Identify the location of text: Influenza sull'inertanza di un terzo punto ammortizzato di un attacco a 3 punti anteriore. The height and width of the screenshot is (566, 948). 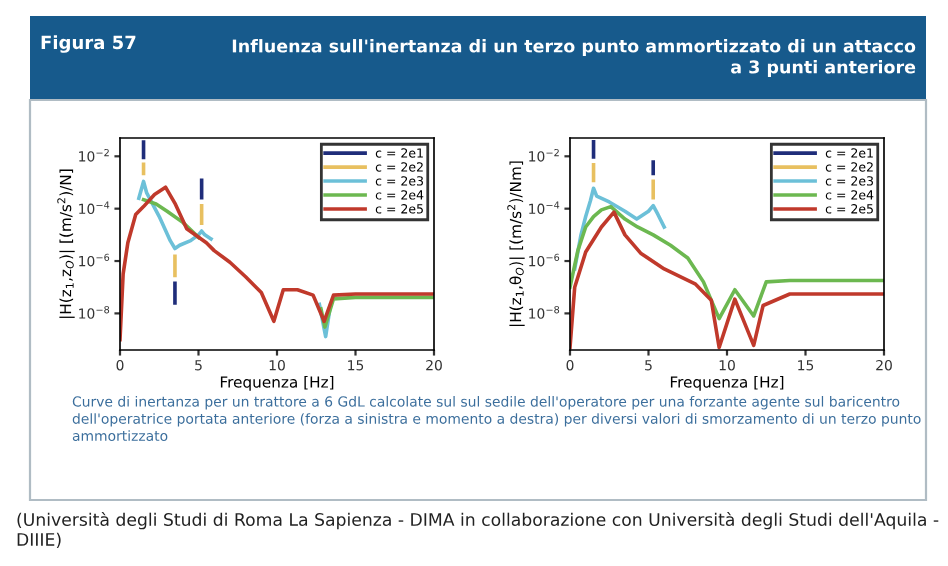
(574, 58).